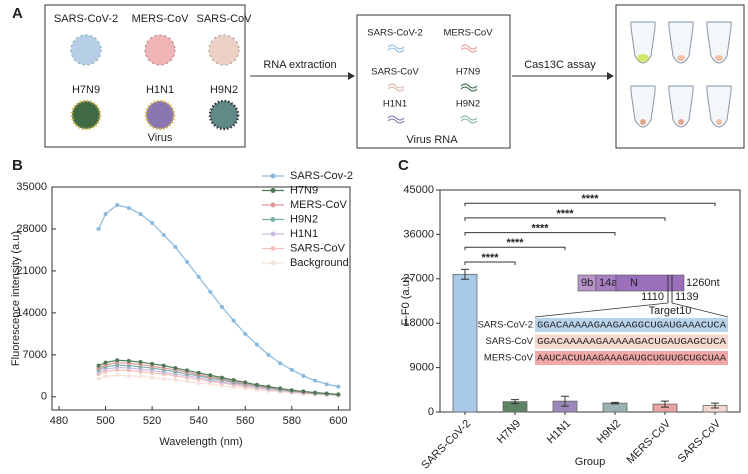 This screenshot has width=748, height=474. I want to click on sequence-name: SARS-CoV-2, so click(505, 325).